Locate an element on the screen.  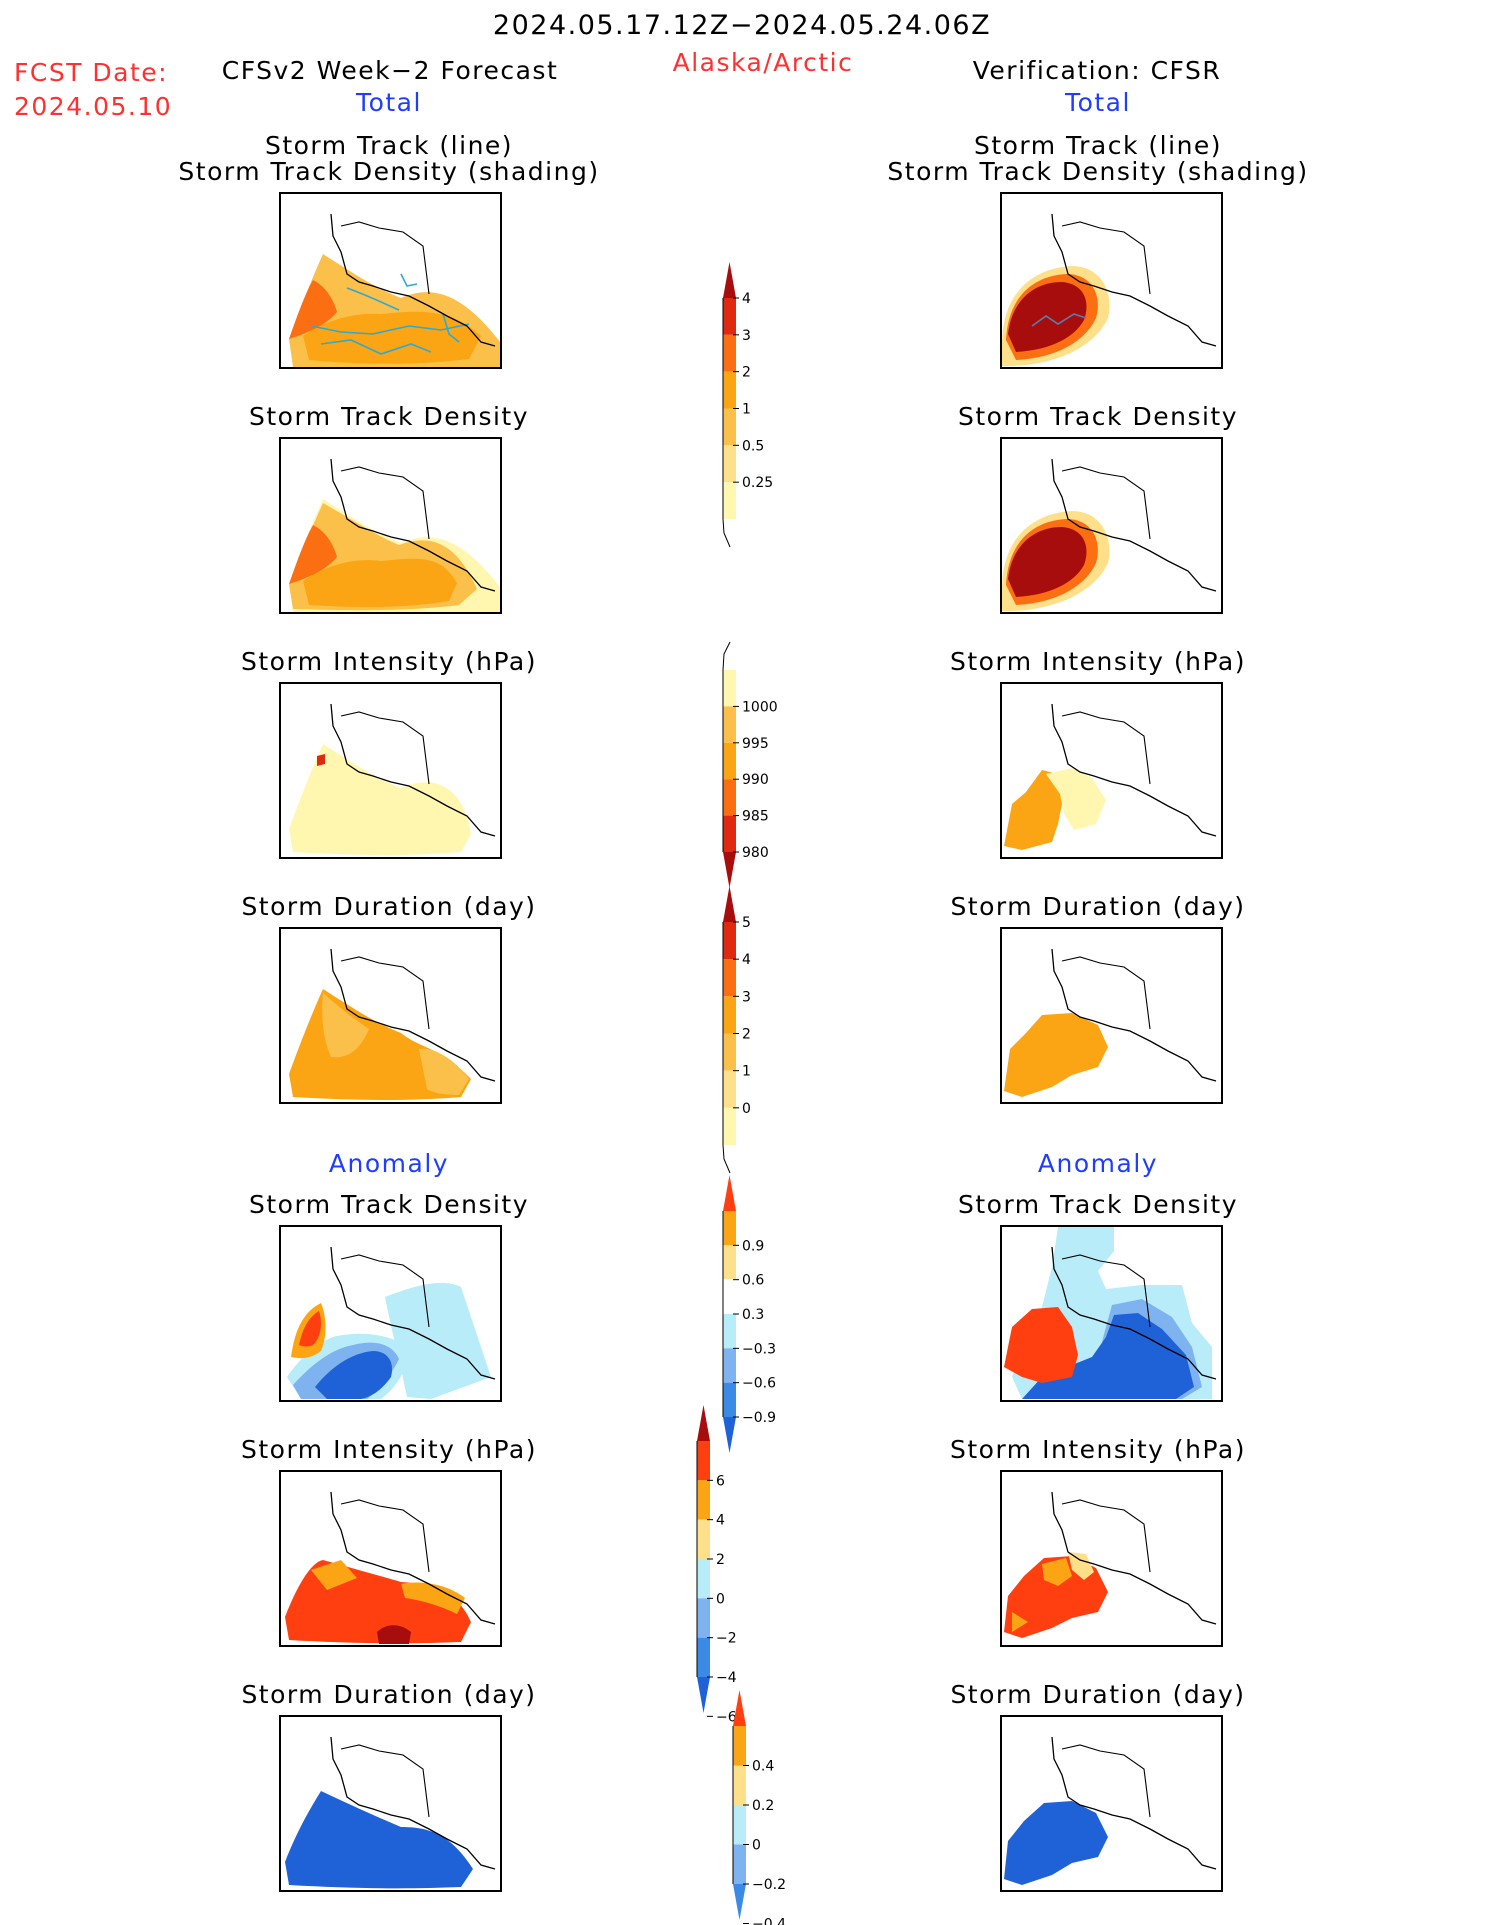
left-density-map is located at coordinates (390, 525).